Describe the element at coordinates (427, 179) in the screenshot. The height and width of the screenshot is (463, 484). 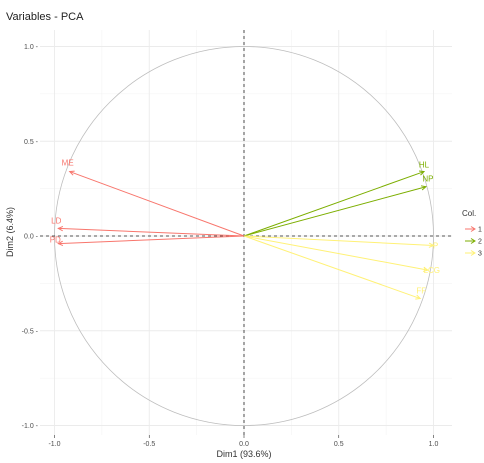
I see `variable-label-np: NP` at that location.